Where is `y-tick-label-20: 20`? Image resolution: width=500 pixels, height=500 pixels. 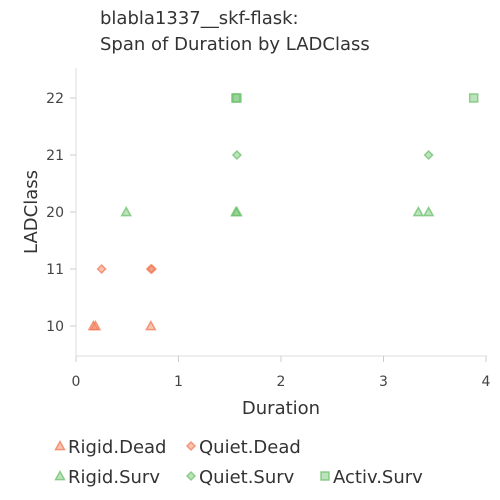 y-tick-label-20: 20 is located at coordinates (55, 213).